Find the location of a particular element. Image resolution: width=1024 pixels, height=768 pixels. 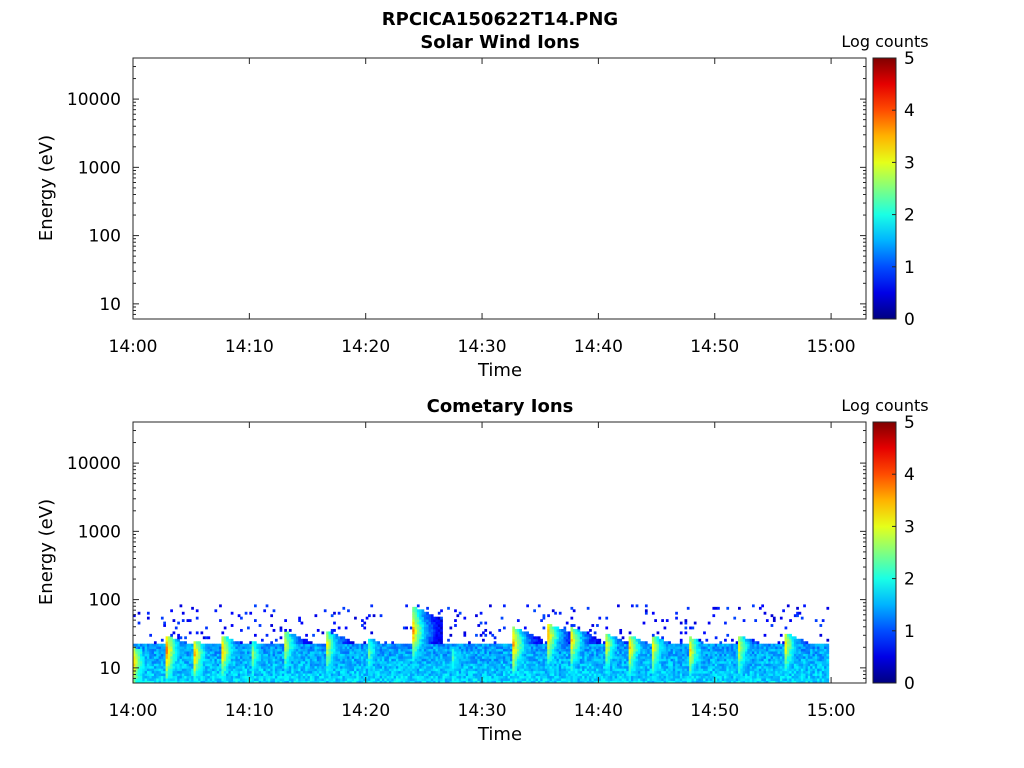

y-tick-label: 1000 is located at coordinates (99, 168).